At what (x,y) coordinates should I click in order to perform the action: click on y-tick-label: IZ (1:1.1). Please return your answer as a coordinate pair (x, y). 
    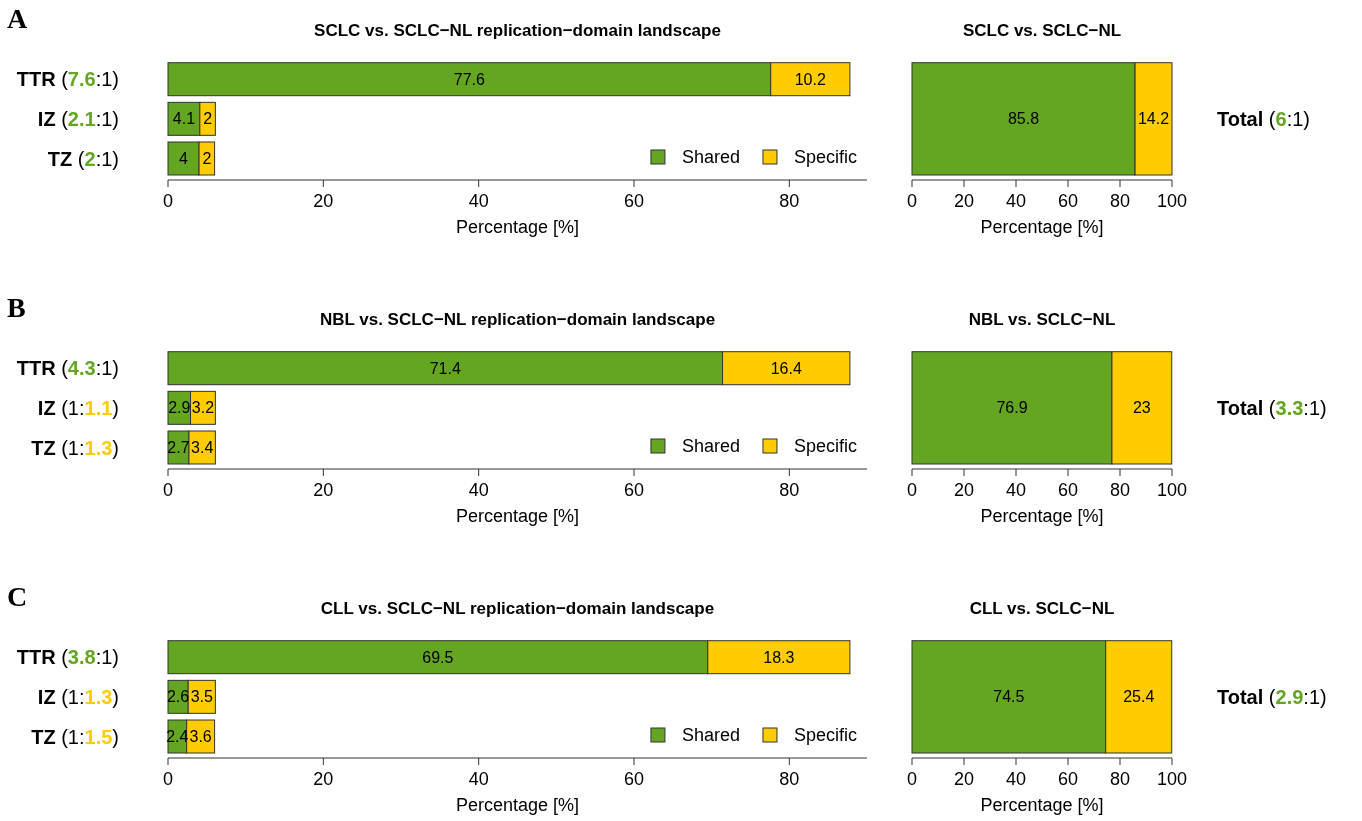
    Looking at the image, I should click on (78, 407).